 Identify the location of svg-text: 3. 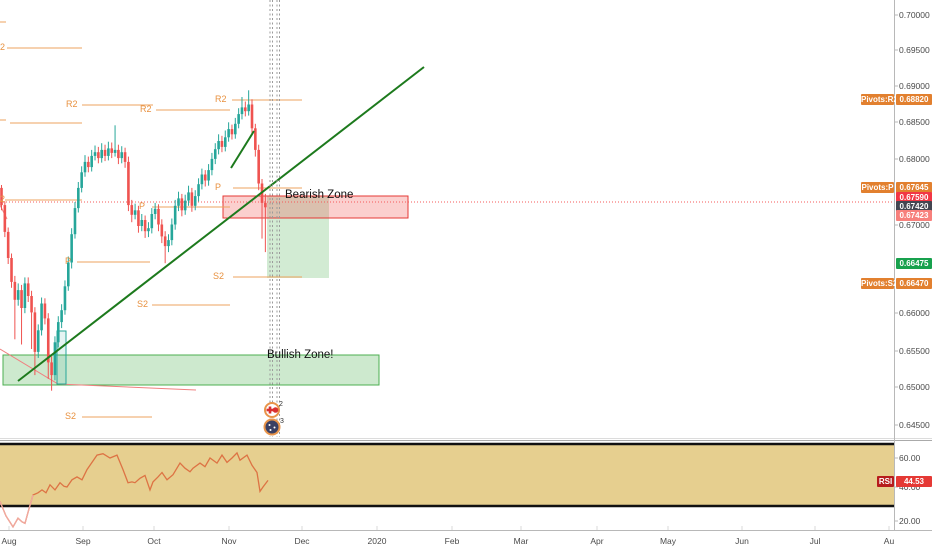
(282, 421).